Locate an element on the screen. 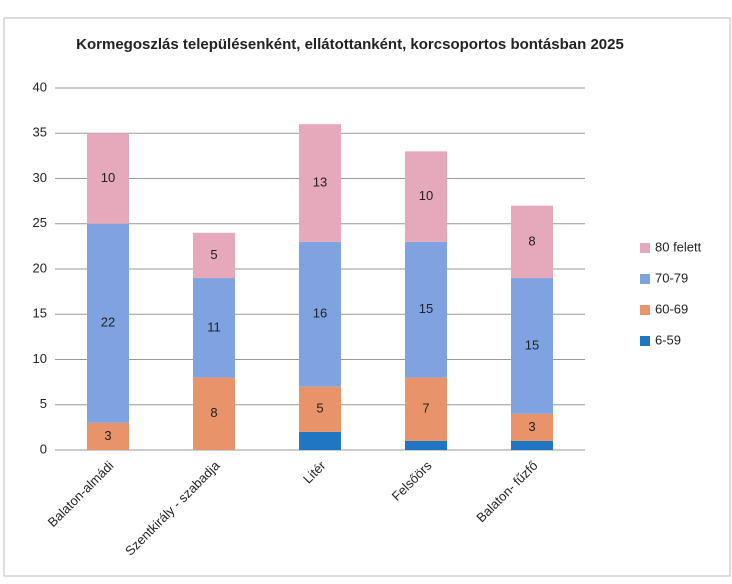 The width and height of the screenshot is (732, 584). data-label: 22 is located at coordinates (108, 322).